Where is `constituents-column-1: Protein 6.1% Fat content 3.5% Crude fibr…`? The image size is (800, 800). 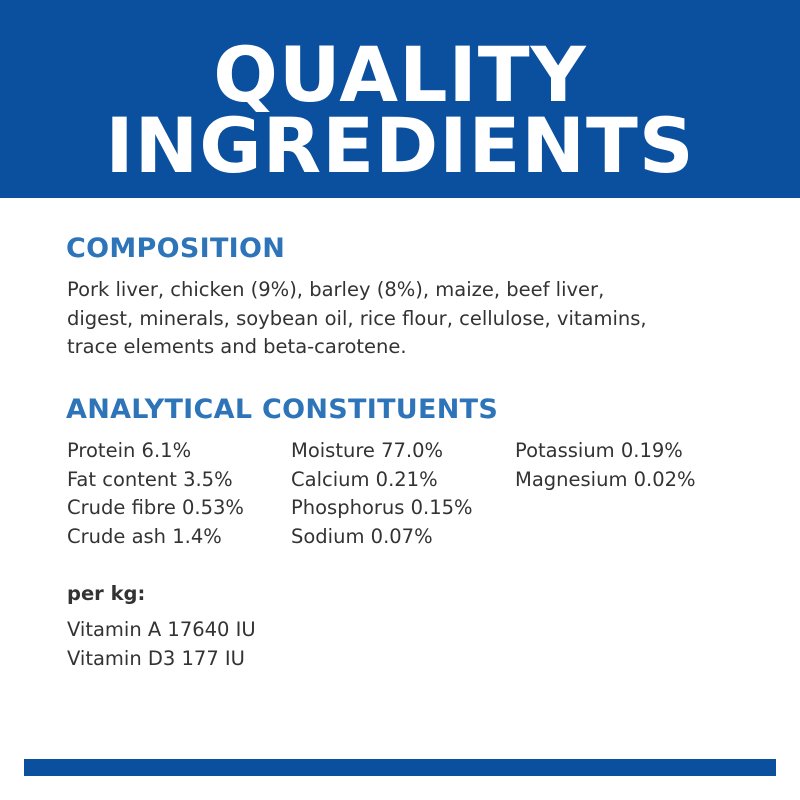
constituents-column-1: Protein 6.1% Fat content 3.5% Crude fibr… is located at coordinates (155, 494).